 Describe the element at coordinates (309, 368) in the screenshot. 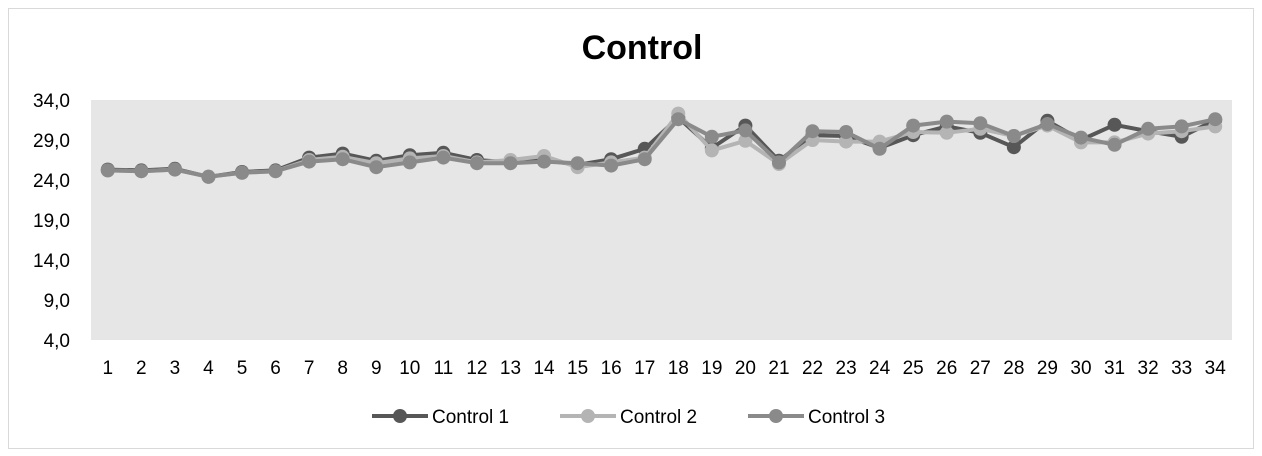

I see `x-tick-label: 7` at that location.